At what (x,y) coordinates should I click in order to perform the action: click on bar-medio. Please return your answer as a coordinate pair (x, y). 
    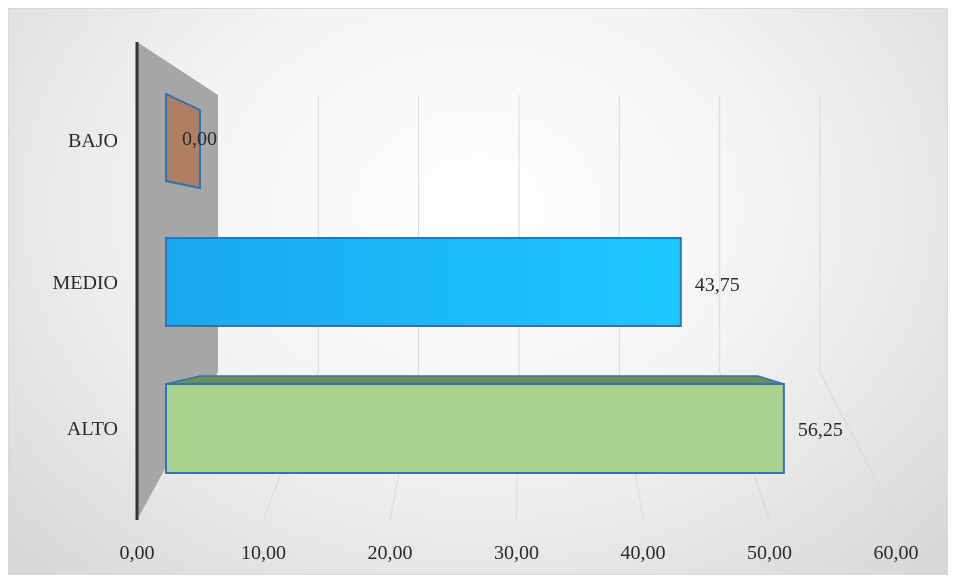
    Looking at the image, I should click on (423, 282).